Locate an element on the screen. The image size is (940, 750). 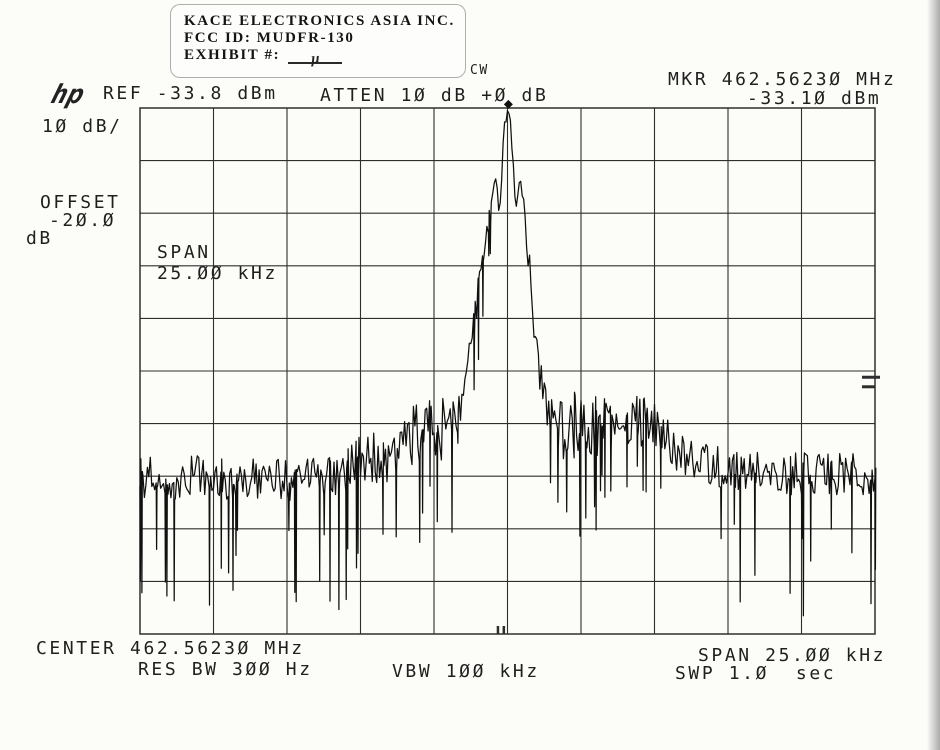
offset-value: -2Ø.Ø is located at coordinates (83, 220).